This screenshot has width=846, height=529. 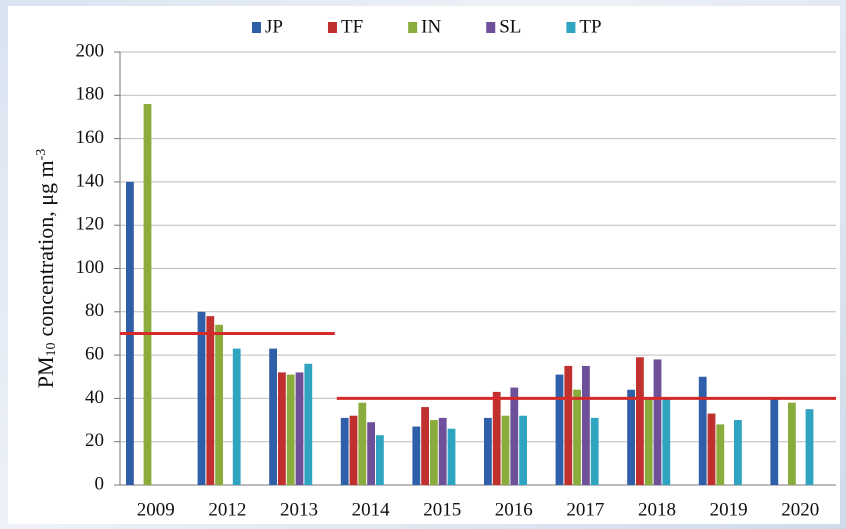 What do you see at coordinates (227, 509) in the screenshot?
I see `x-tick-label: 2012` at bounding box center [227, 509].